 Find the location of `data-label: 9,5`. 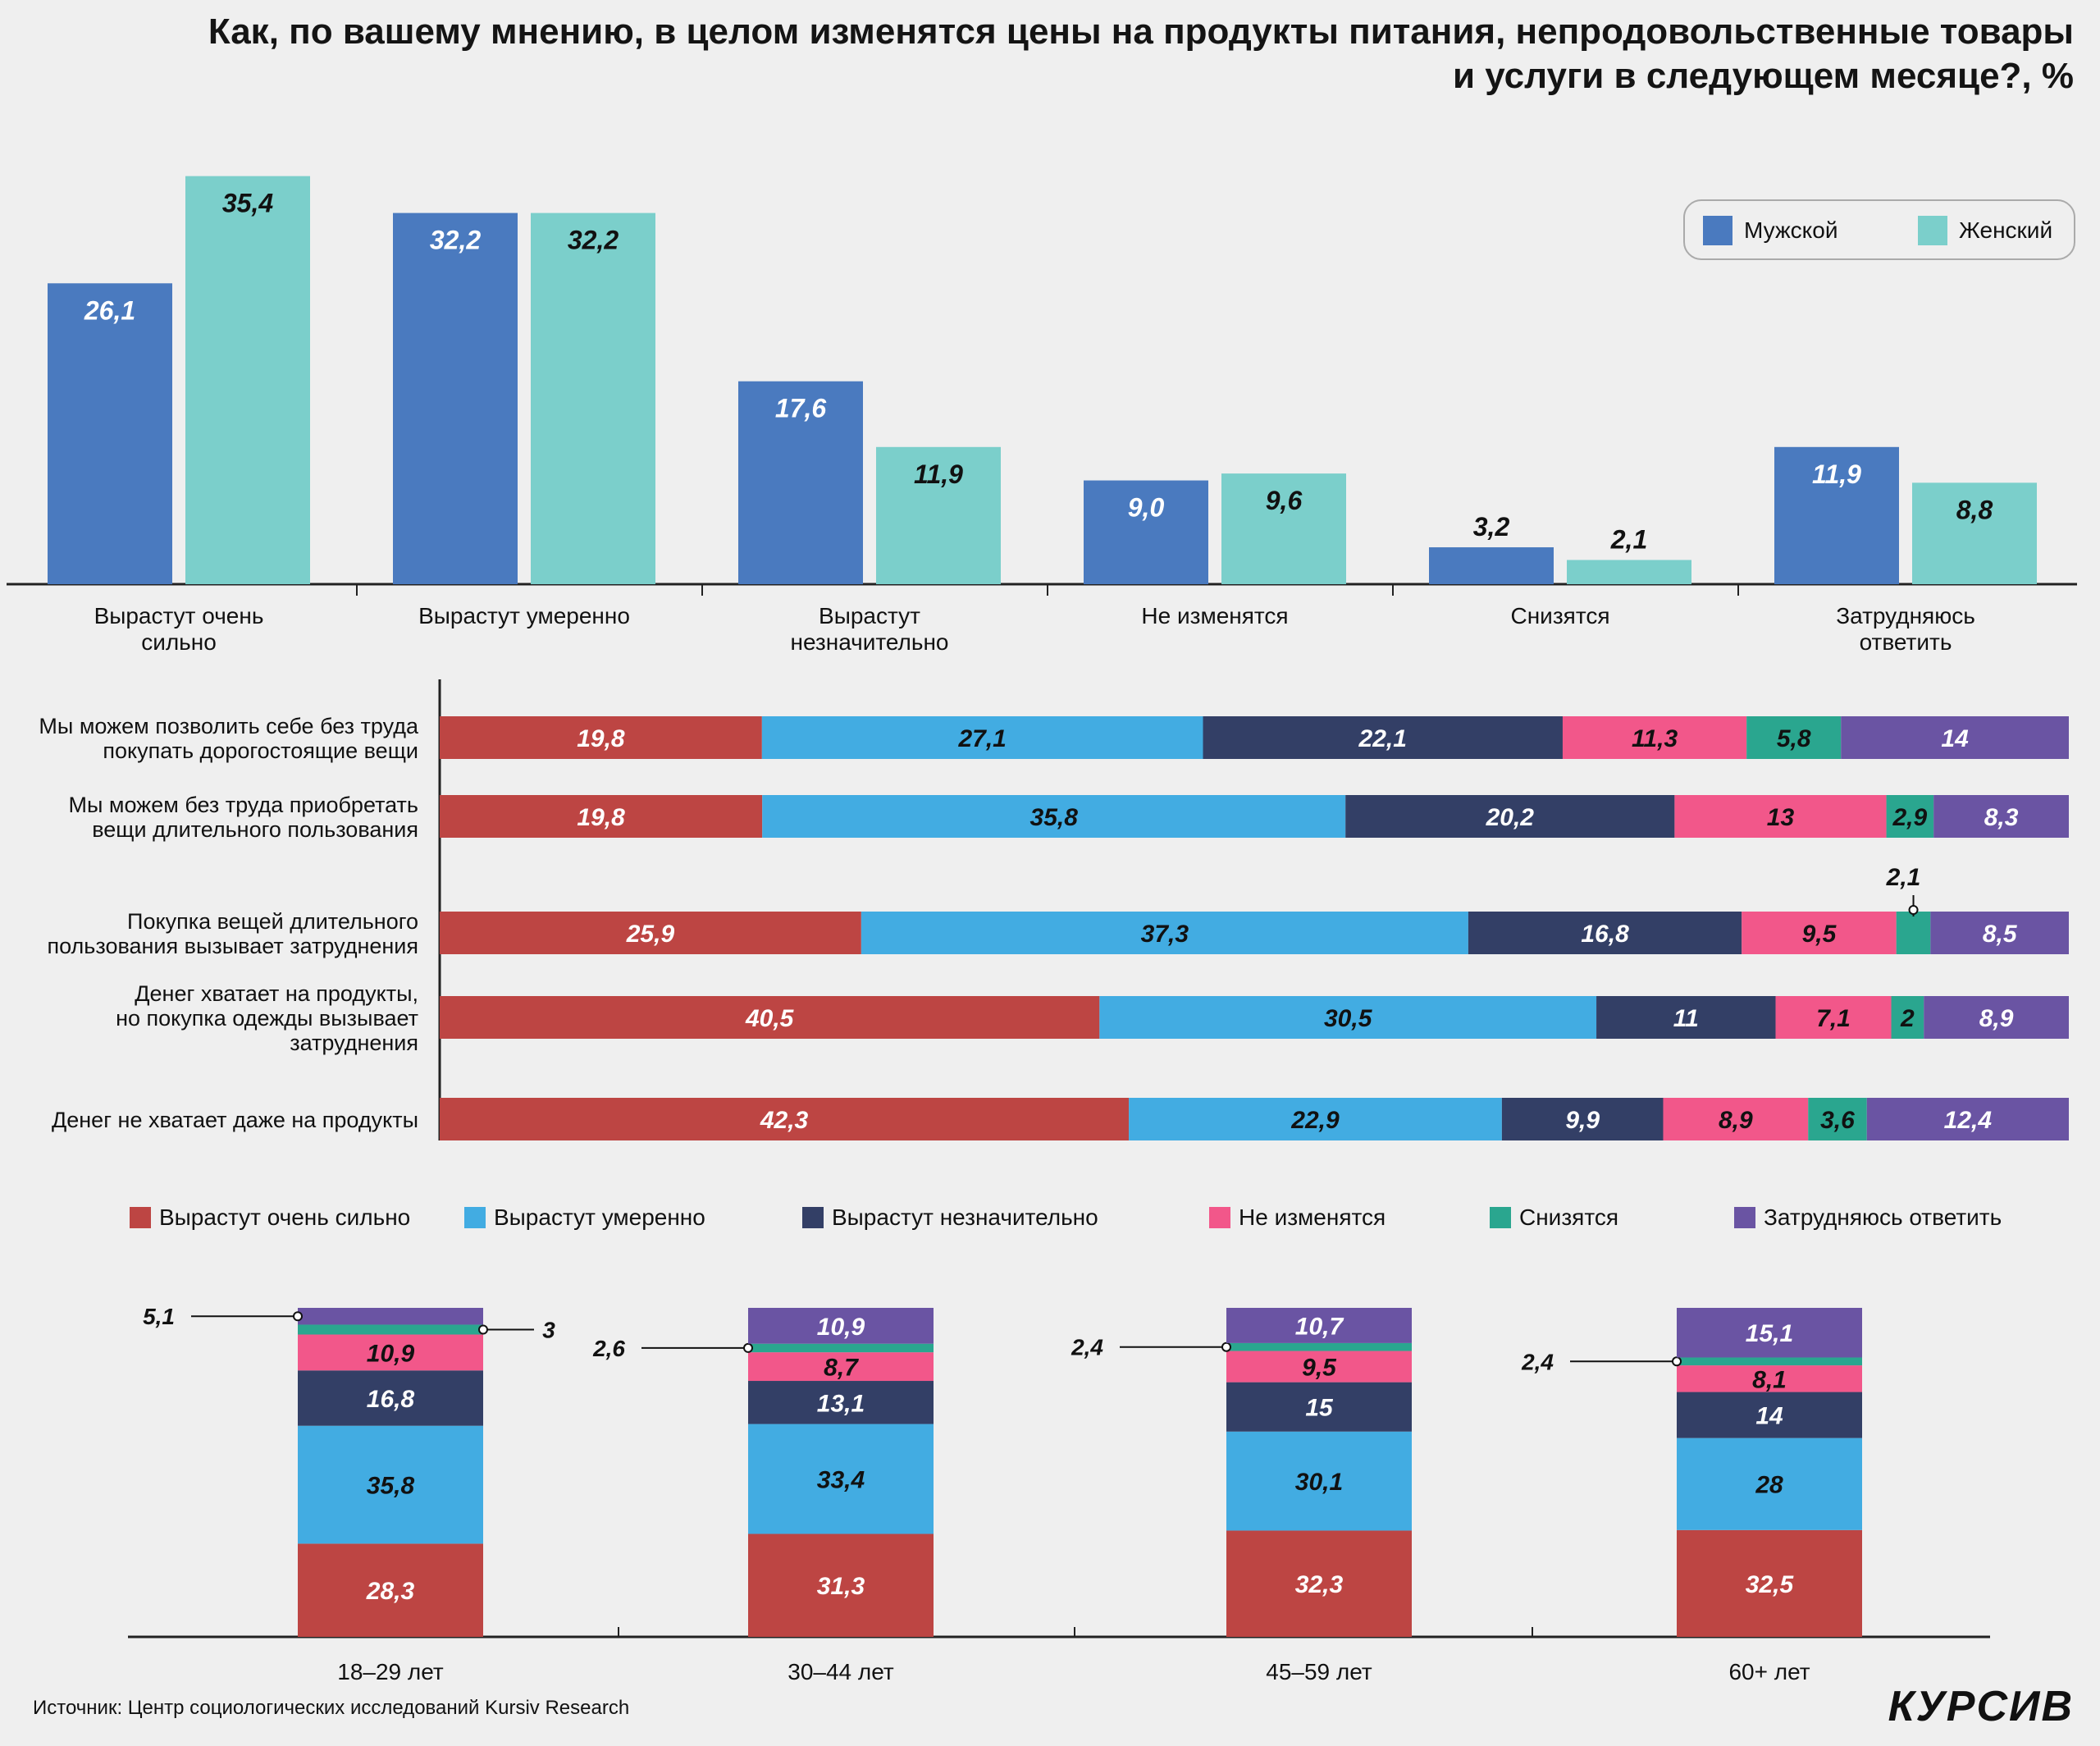

data-label: 9,5 is located at coordinates (1320, 1369).